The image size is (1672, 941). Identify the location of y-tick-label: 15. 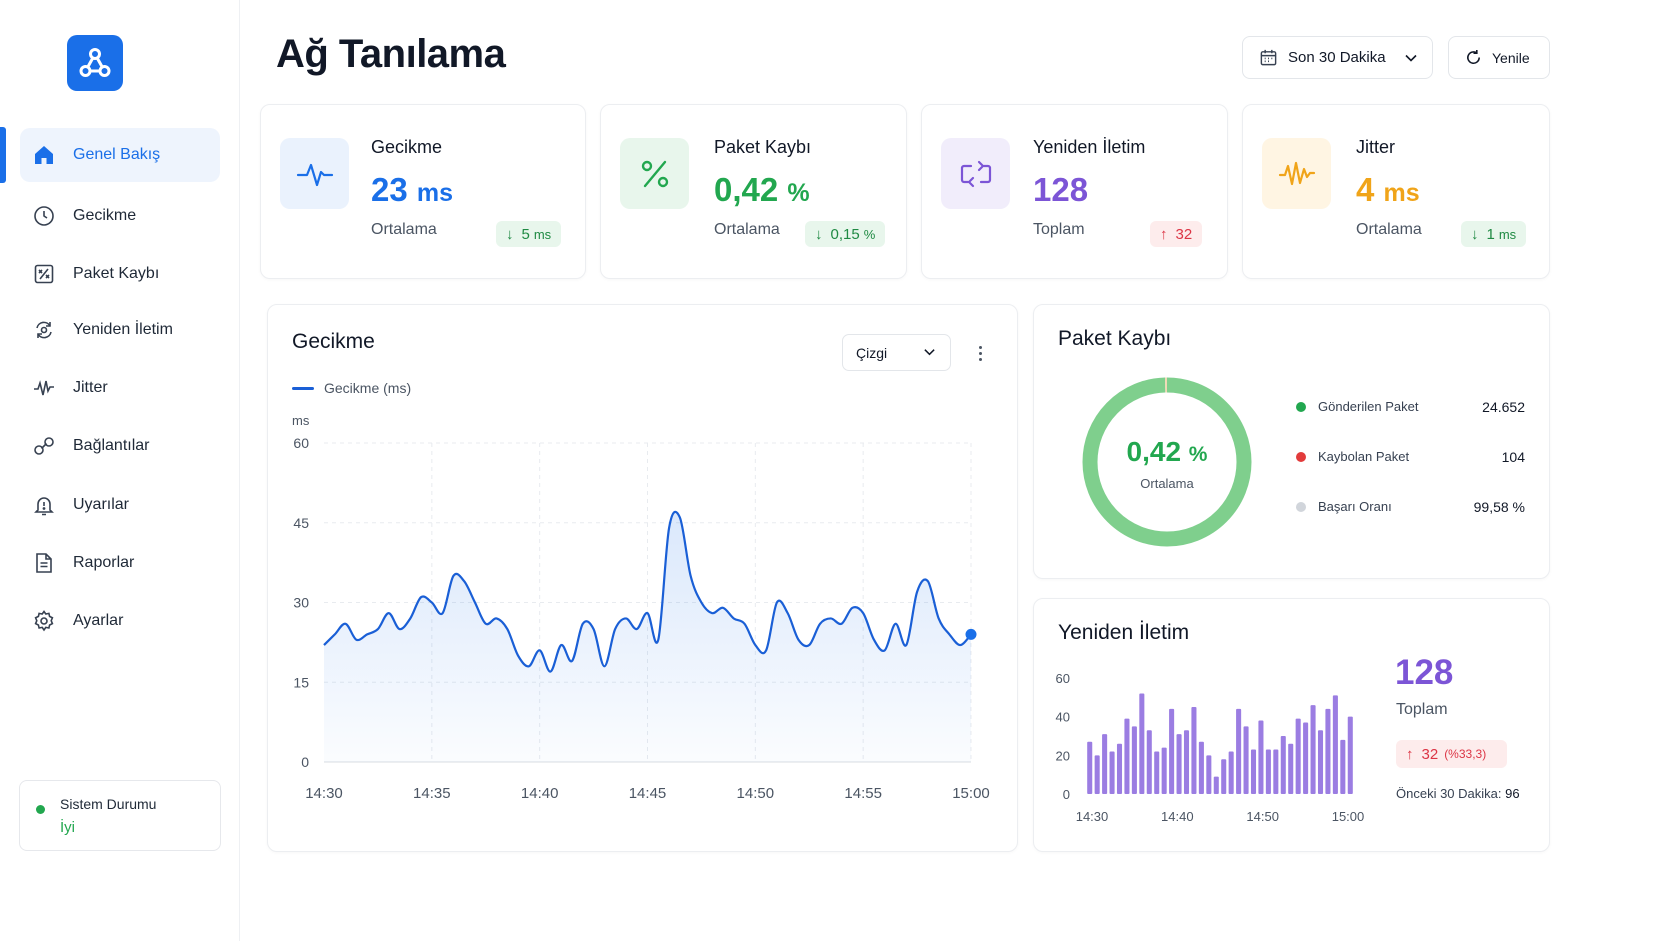
(301, 682).